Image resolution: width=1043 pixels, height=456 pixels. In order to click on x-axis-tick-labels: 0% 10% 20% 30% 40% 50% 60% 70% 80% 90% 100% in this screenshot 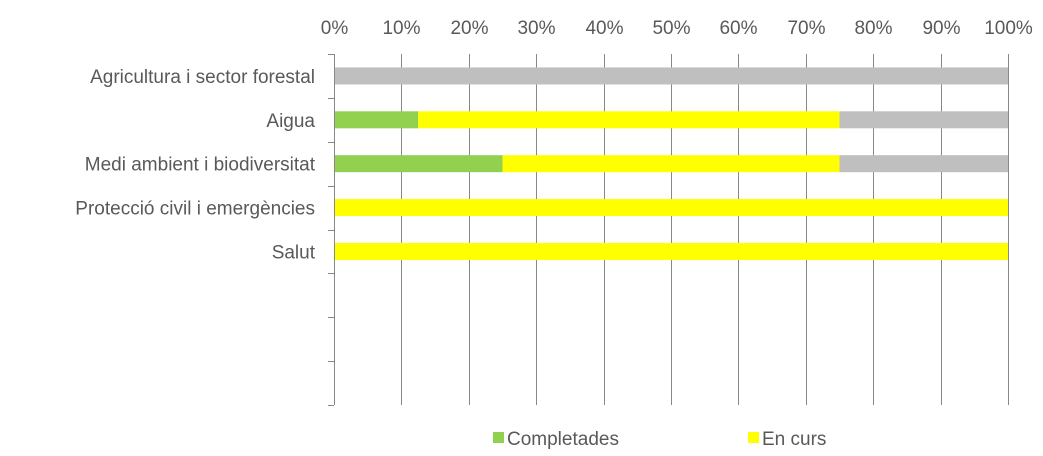, I will do `click(677, 28)`.